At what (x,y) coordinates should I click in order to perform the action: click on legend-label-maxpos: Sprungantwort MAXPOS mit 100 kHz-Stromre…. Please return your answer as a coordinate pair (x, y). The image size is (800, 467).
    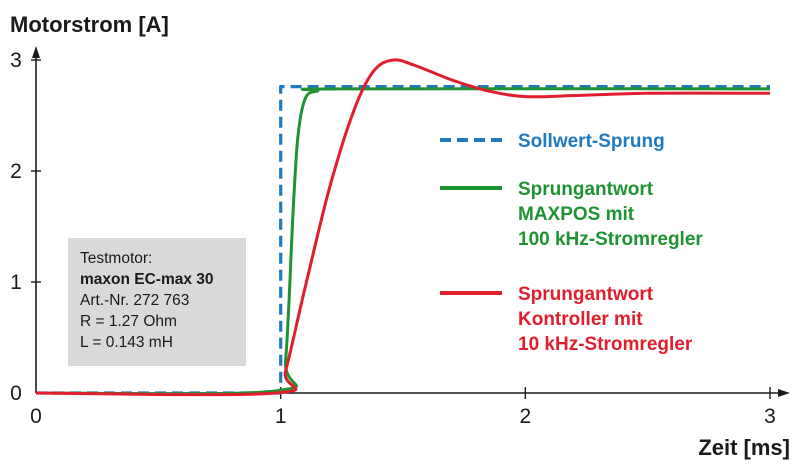
    Looking at the image, I should click on (610, 214).